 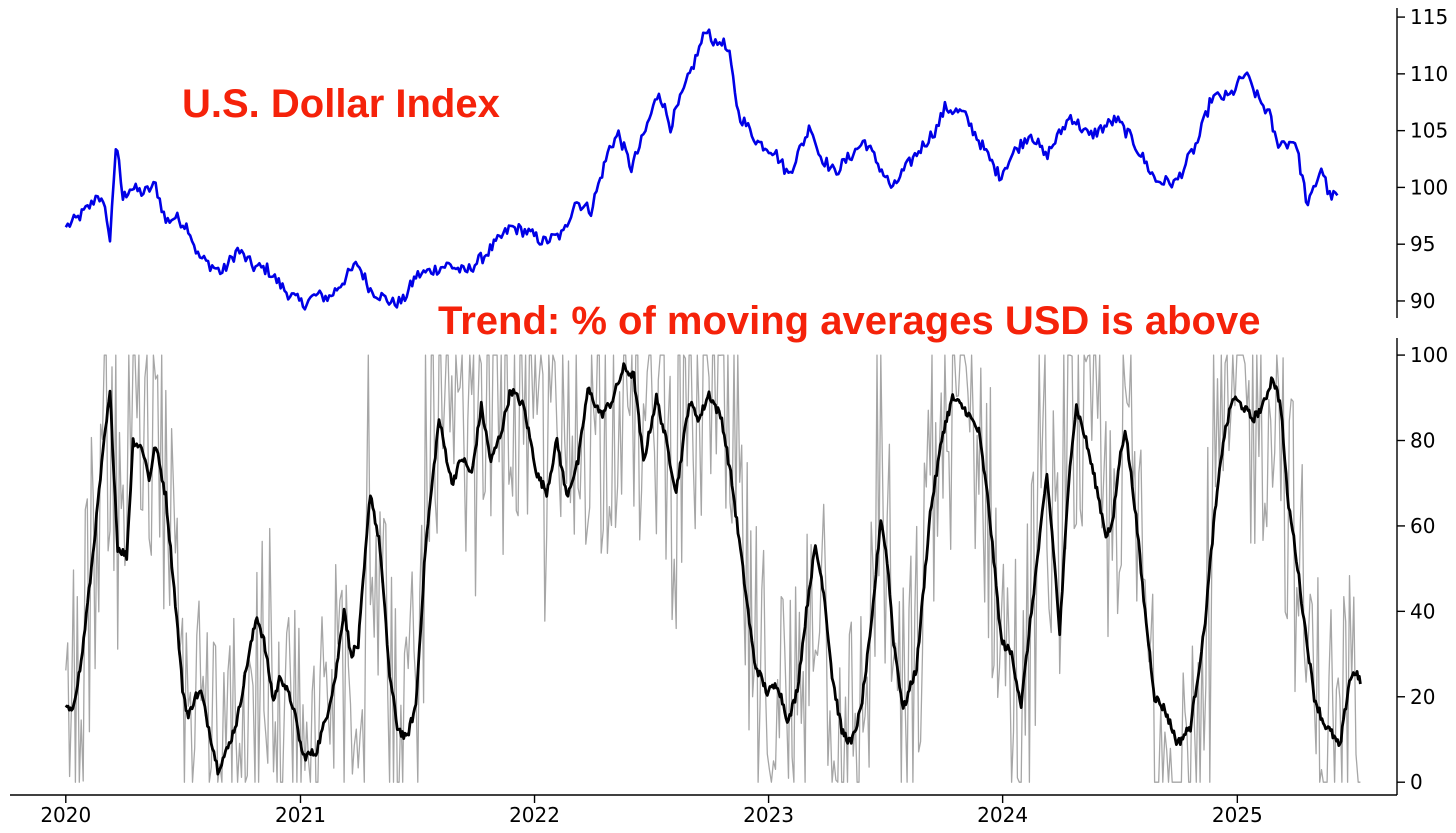 What do you see at coordinates (1429, 131) in the screenshot?
I see `usd-index-y-tick-label: 105` at bounding box center [1429, 131].